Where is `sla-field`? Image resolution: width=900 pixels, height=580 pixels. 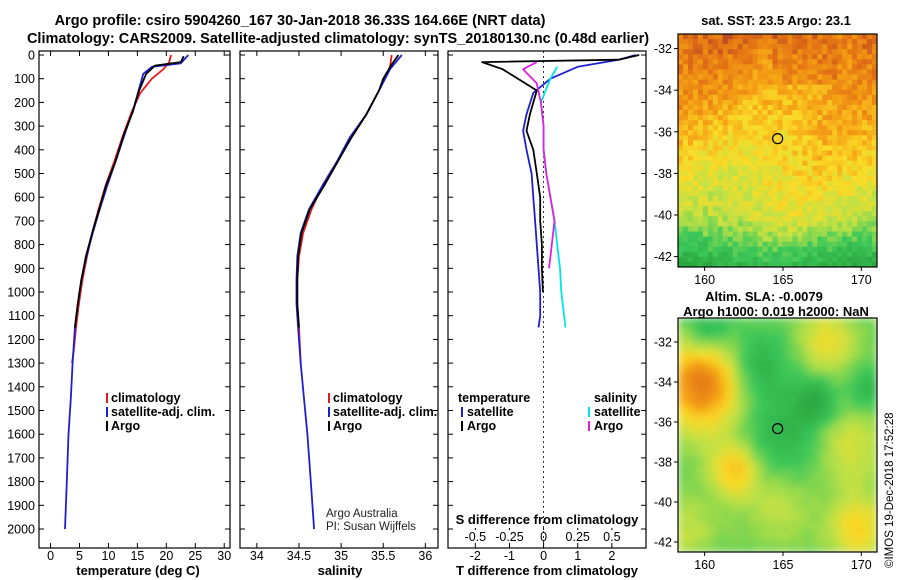
sla-field is located at coordinates (777, 435).